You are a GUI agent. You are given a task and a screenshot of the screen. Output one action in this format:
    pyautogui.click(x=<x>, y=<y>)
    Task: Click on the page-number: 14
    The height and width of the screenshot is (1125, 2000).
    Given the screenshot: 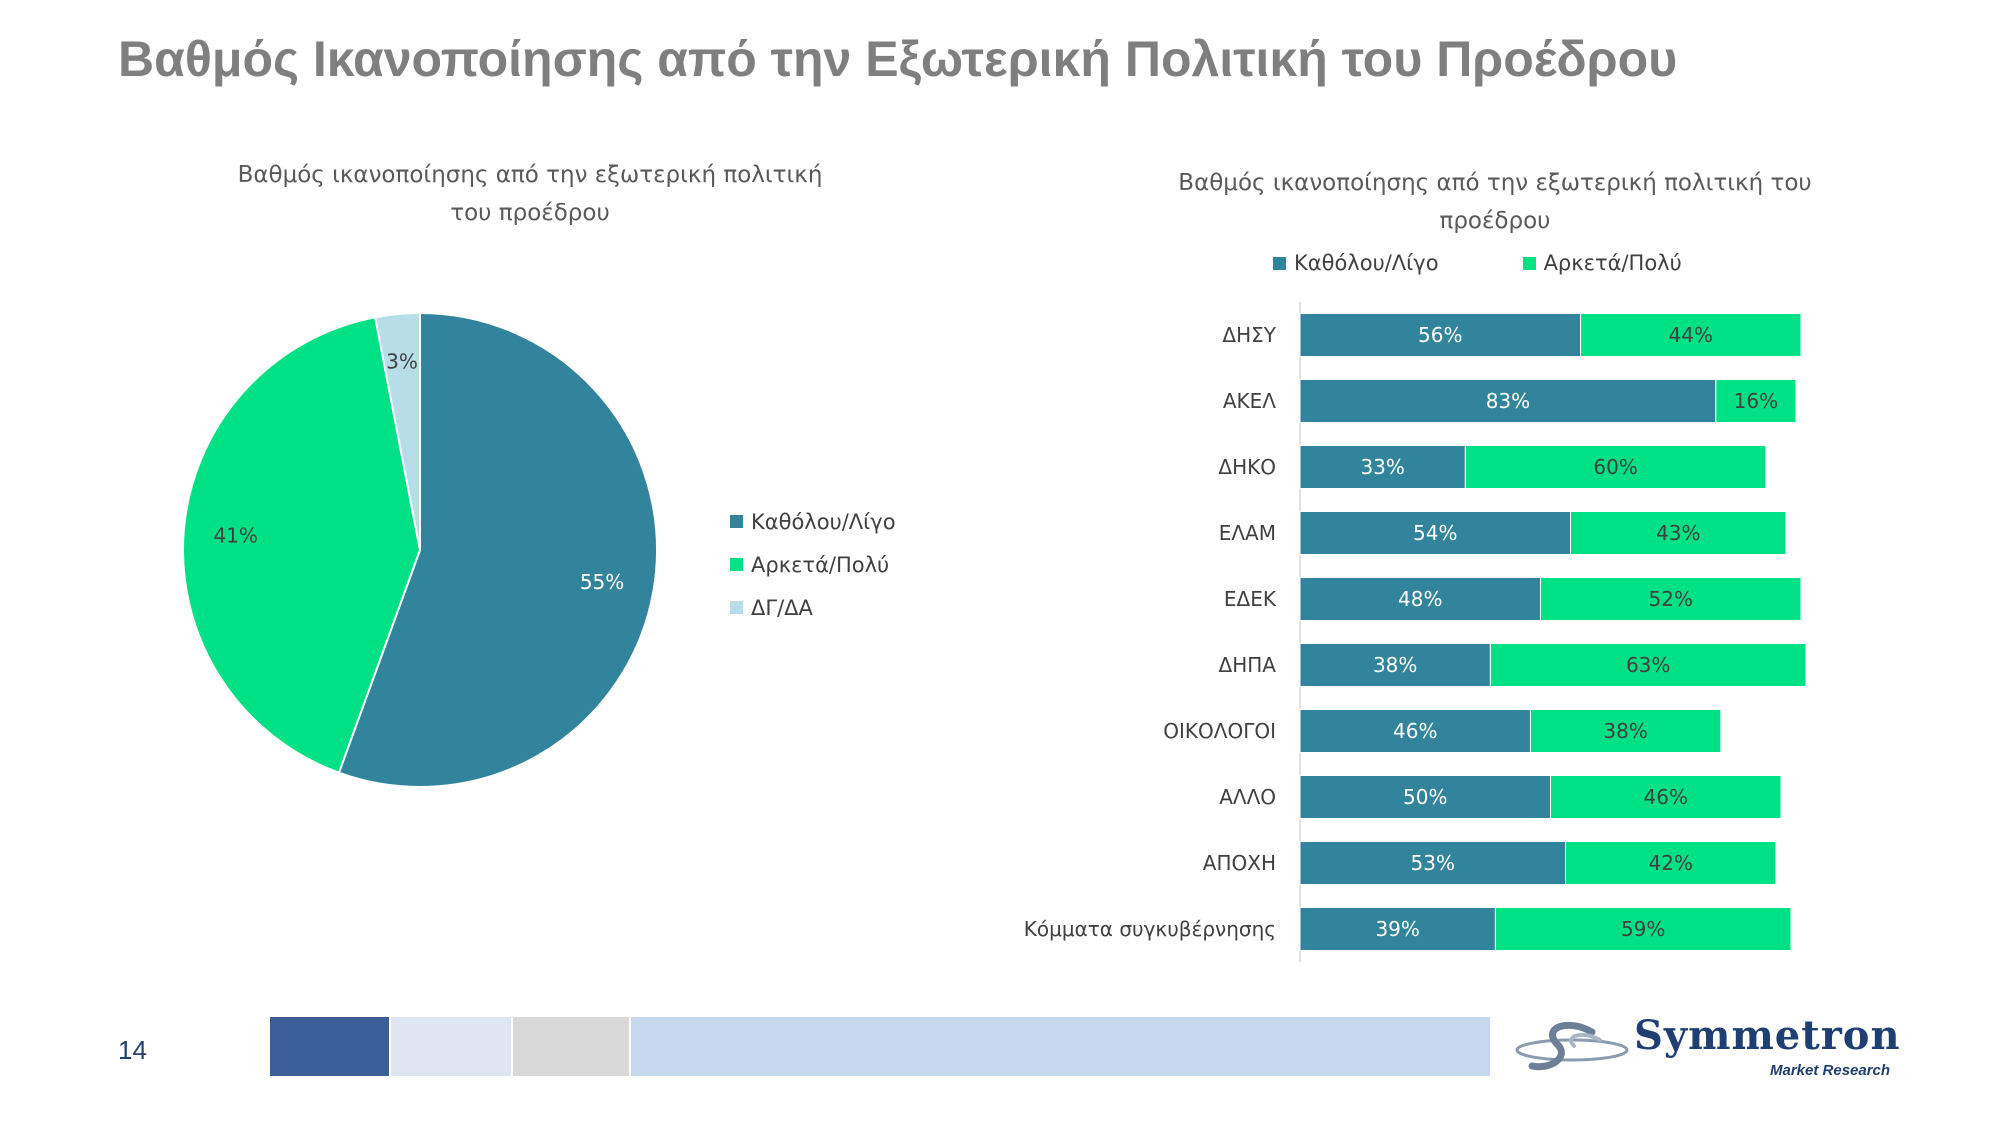 What is the action you would take?
    pyautogui.click(x=132, y=1050)
    